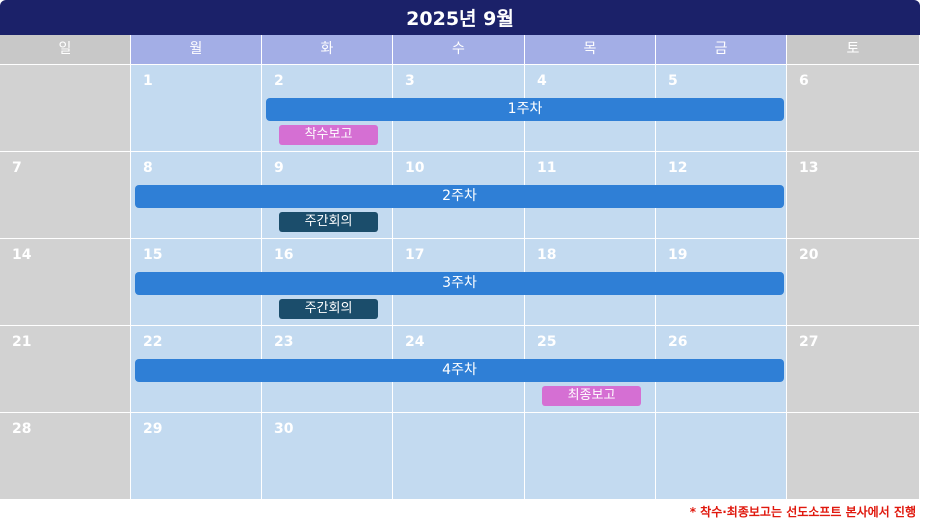  I want to click on day-number: 25, so click(547, 342).